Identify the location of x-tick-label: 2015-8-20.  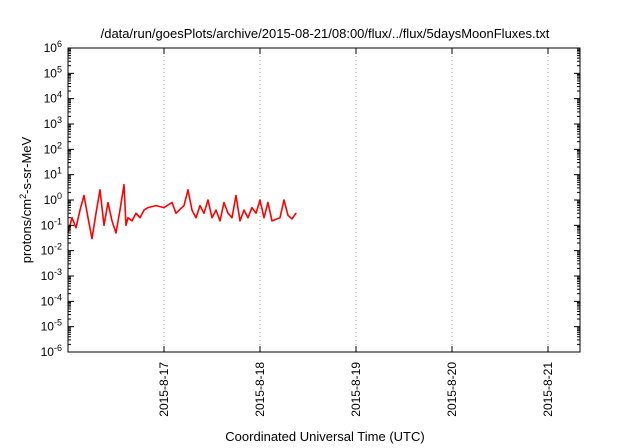
(452, 389).